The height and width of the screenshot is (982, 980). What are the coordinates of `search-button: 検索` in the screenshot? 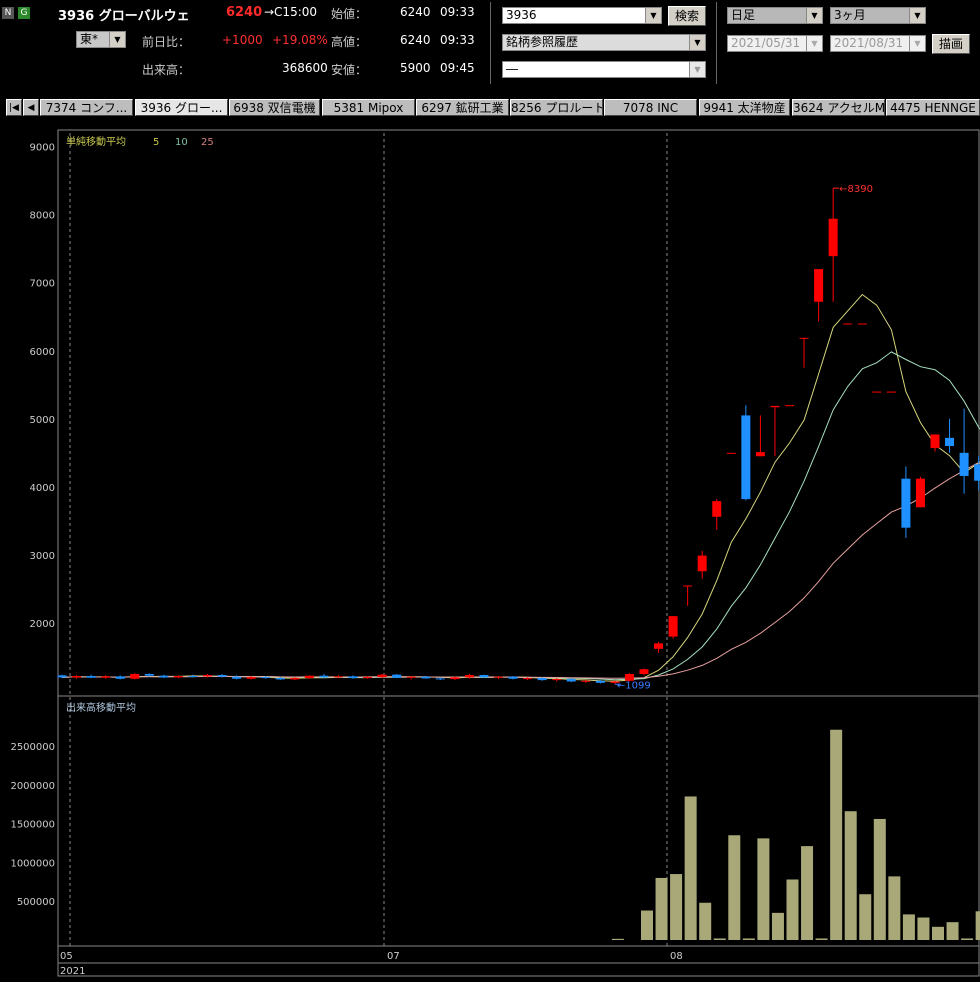 It's located at (687, 16).